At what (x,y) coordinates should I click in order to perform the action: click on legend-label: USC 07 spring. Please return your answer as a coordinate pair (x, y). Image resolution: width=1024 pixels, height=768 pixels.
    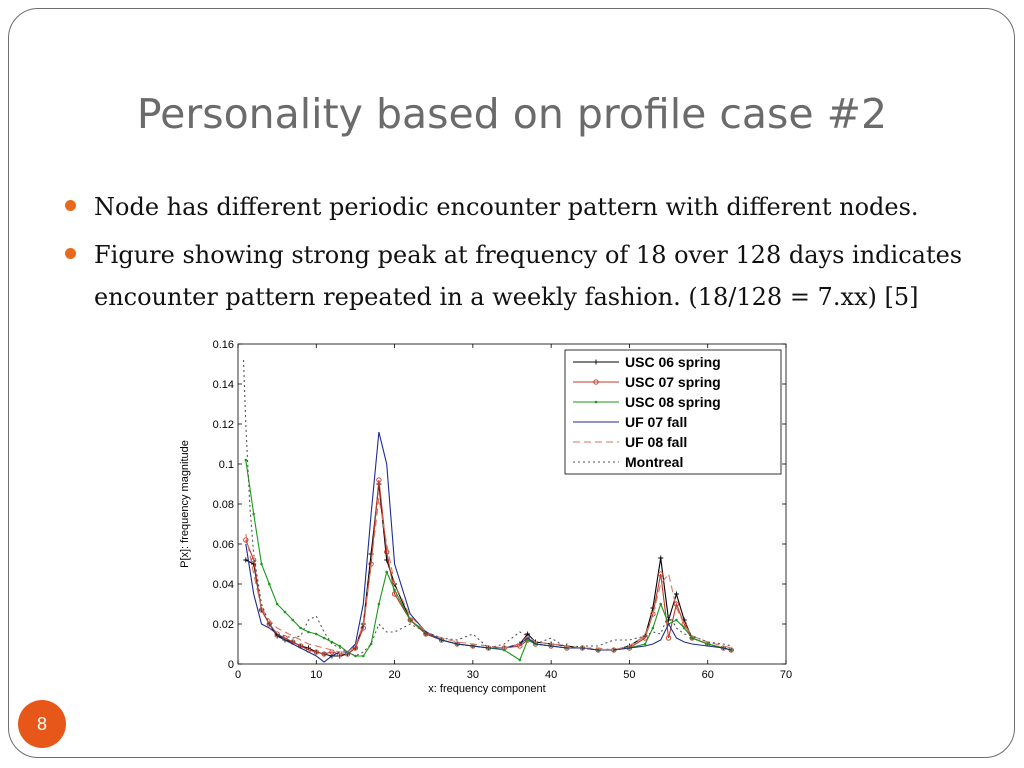
    Looking at the image, I should click on (673, 382).